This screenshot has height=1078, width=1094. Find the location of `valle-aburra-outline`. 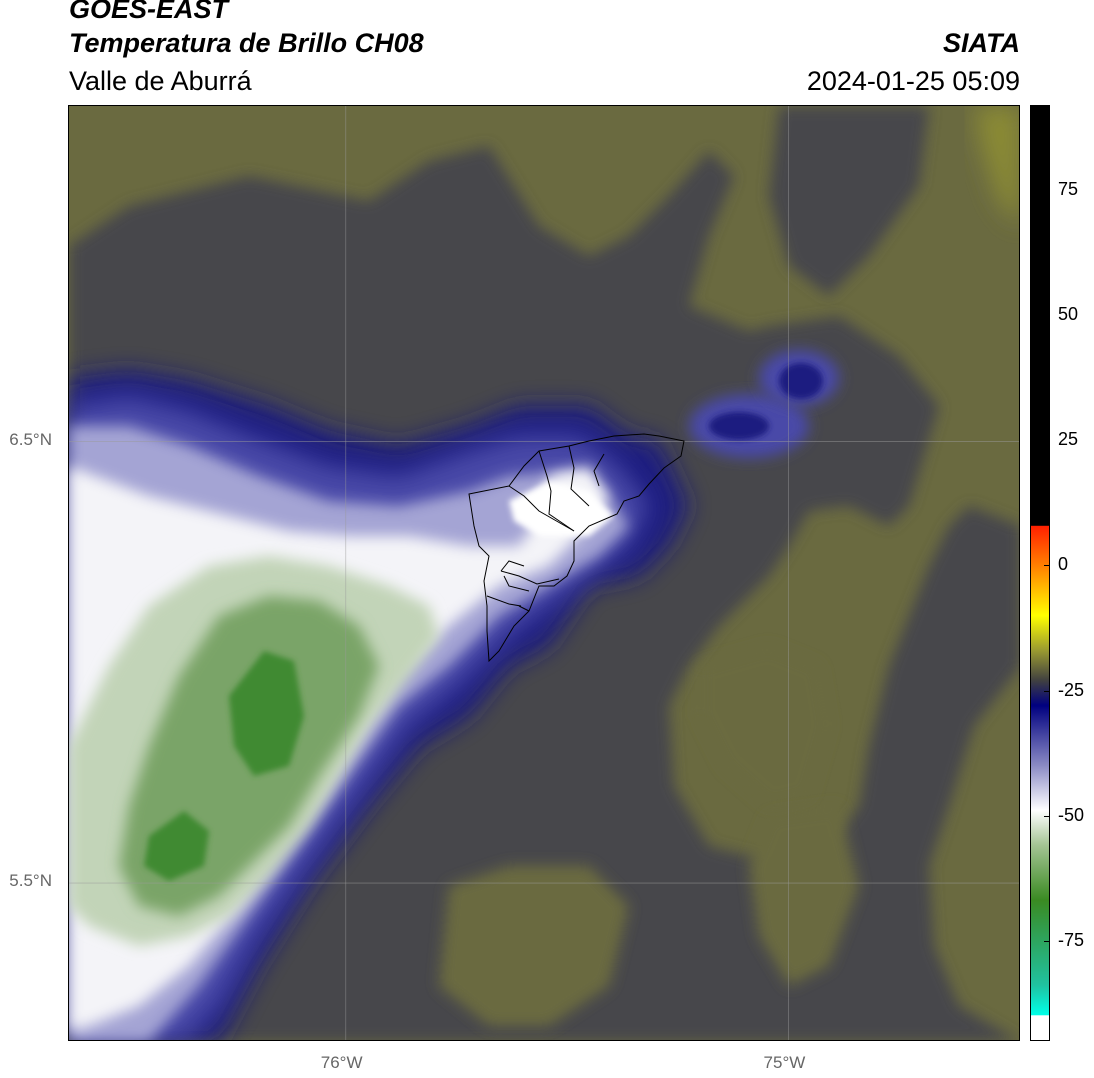

valle-aburra-outline is located at coordinates (576, 548).